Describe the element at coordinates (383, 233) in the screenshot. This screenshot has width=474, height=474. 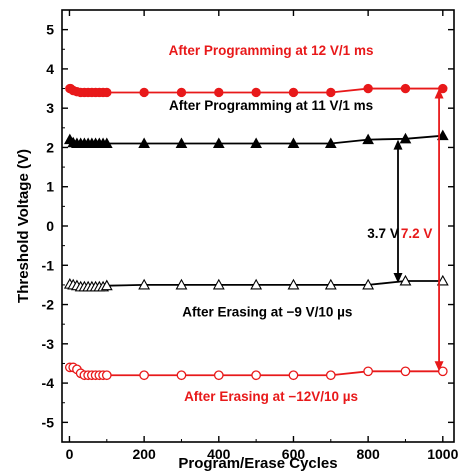
I see `annotation-label: 3.7 V` at that location.